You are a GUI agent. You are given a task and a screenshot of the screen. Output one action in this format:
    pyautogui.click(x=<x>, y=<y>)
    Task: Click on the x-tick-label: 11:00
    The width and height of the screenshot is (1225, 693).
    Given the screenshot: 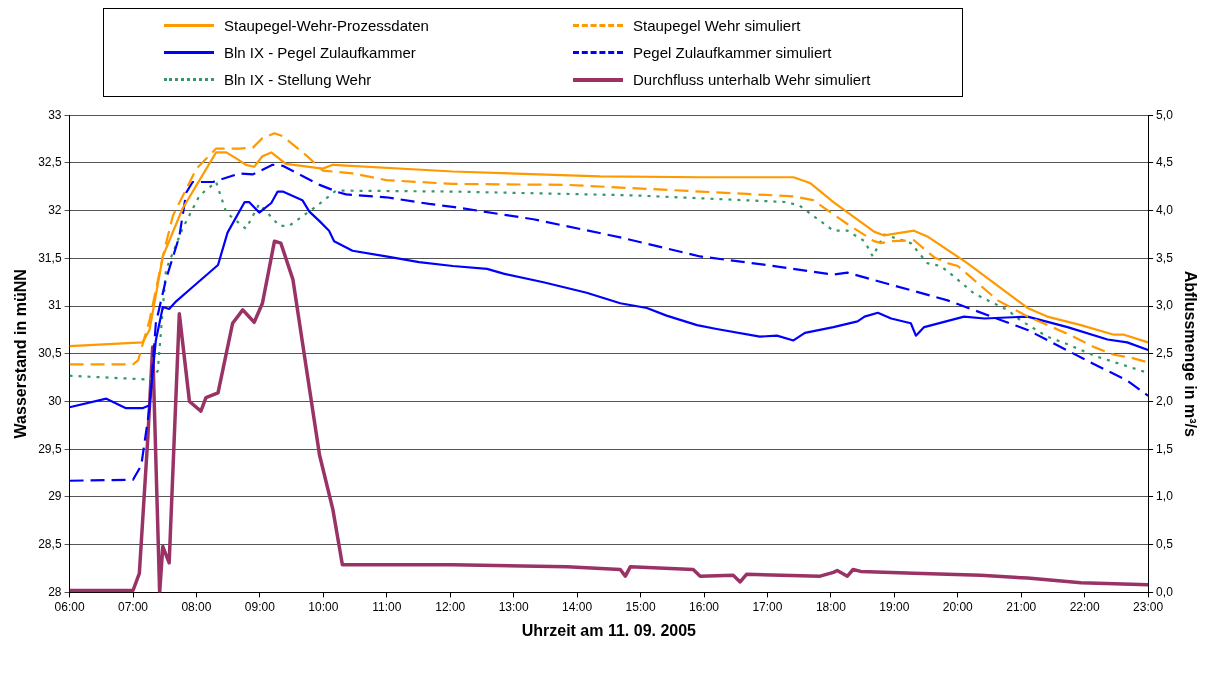 What is the action you would take?
    pyautogui.click(x=387, y=606)
    